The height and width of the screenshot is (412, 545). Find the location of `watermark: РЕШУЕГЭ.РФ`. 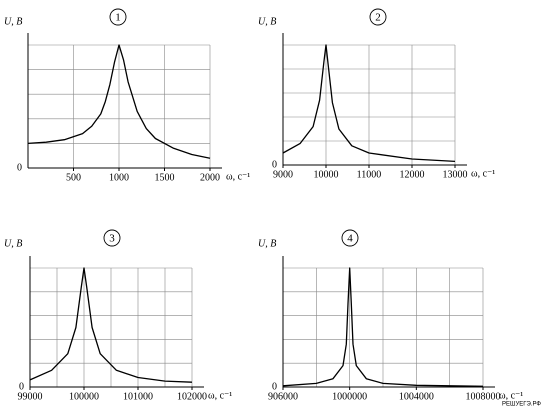

watermark: РЕШУЕГЭ.РФ is located at coordinates (521, 405).